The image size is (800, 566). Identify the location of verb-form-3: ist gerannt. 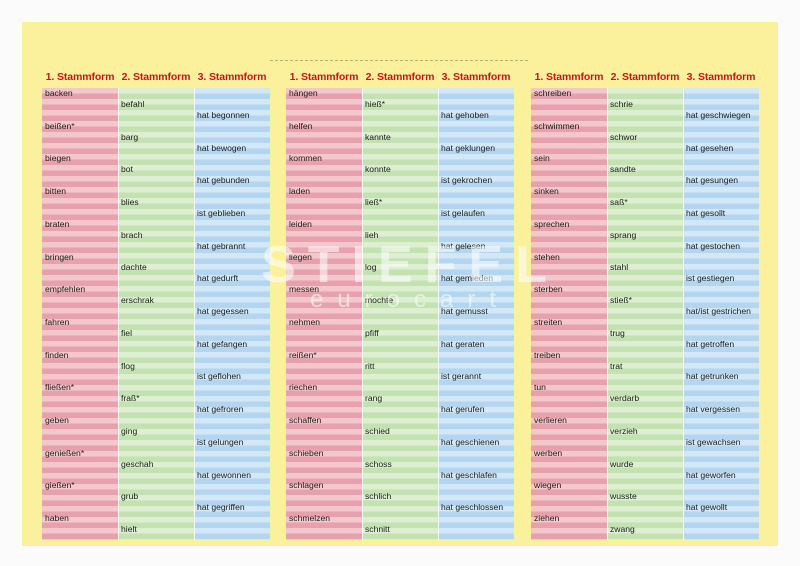
(461, 376).